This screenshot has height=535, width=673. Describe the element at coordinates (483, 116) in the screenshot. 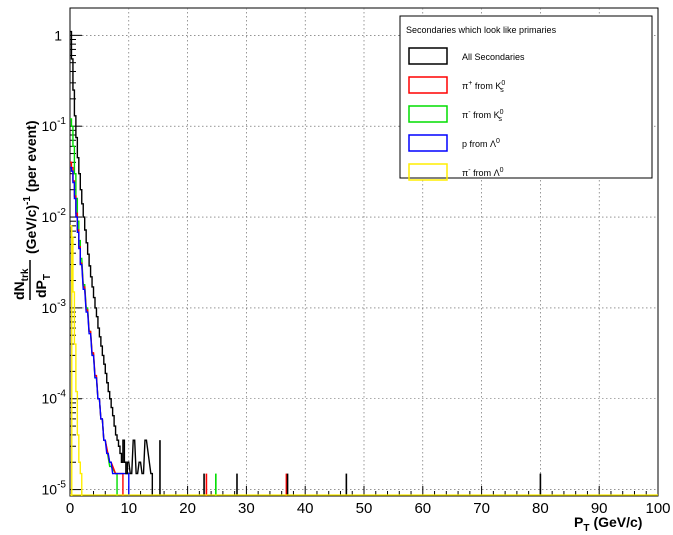

I see `legend-label: π- from K0 s` at that location.